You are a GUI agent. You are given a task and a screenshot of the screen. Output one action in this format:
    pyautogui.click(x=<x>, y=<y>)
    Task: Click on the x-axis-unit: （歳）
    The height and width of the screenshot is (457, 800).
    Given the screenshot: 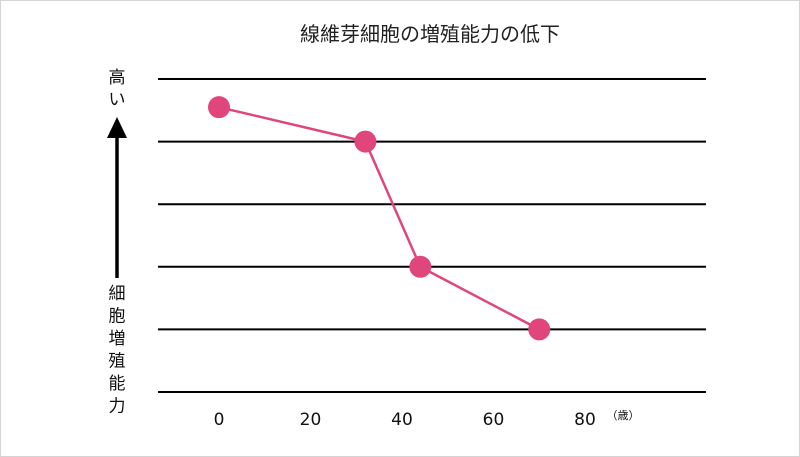 What is the action you would take?
    pyautogui.click(x=623, y=415)
    